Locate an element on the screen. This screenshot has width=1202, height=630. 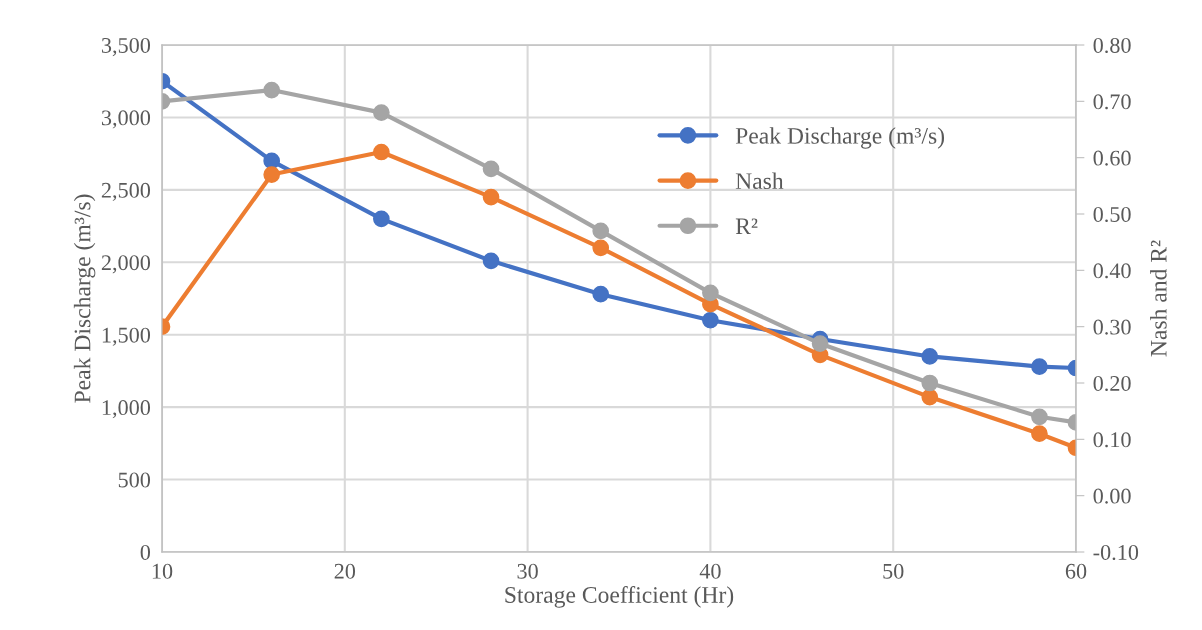
x-axis-title: Storage Coefficient (Hr) is located at coordinates (619, 597).